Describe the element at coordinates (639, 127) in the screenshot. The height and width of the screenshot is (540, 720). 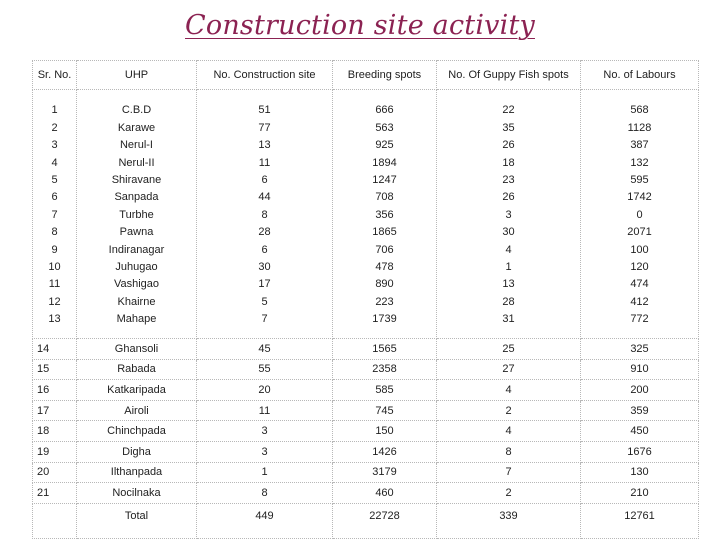
I see `block-line: 1128` at that location.